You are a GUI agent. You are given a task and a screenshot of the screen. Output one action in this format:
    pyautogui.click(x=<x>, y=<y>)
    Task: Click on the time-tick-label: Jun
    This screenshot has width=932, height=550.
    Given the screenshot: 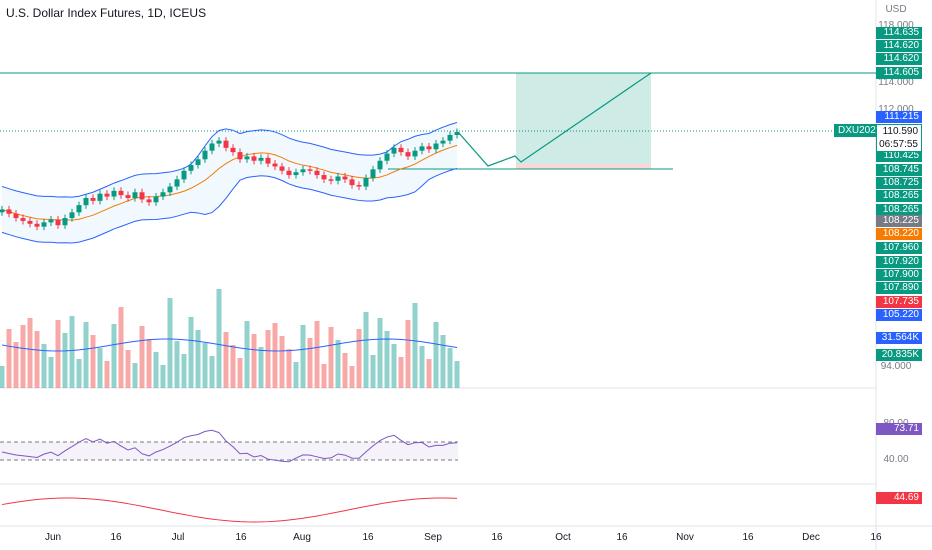 What is the action you would take?
    pyautogui.click(x=53, y=537)
    